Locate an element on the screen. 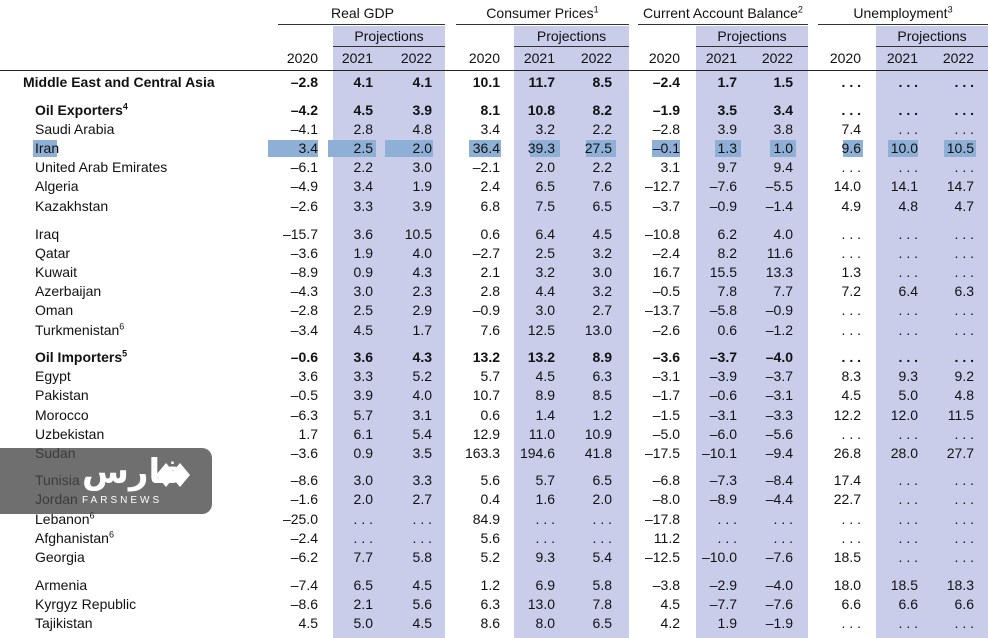 Image resolution: width=988 pixels, height=638 pixels. table-cell: –3.6 is located at coordinates (304, 453).